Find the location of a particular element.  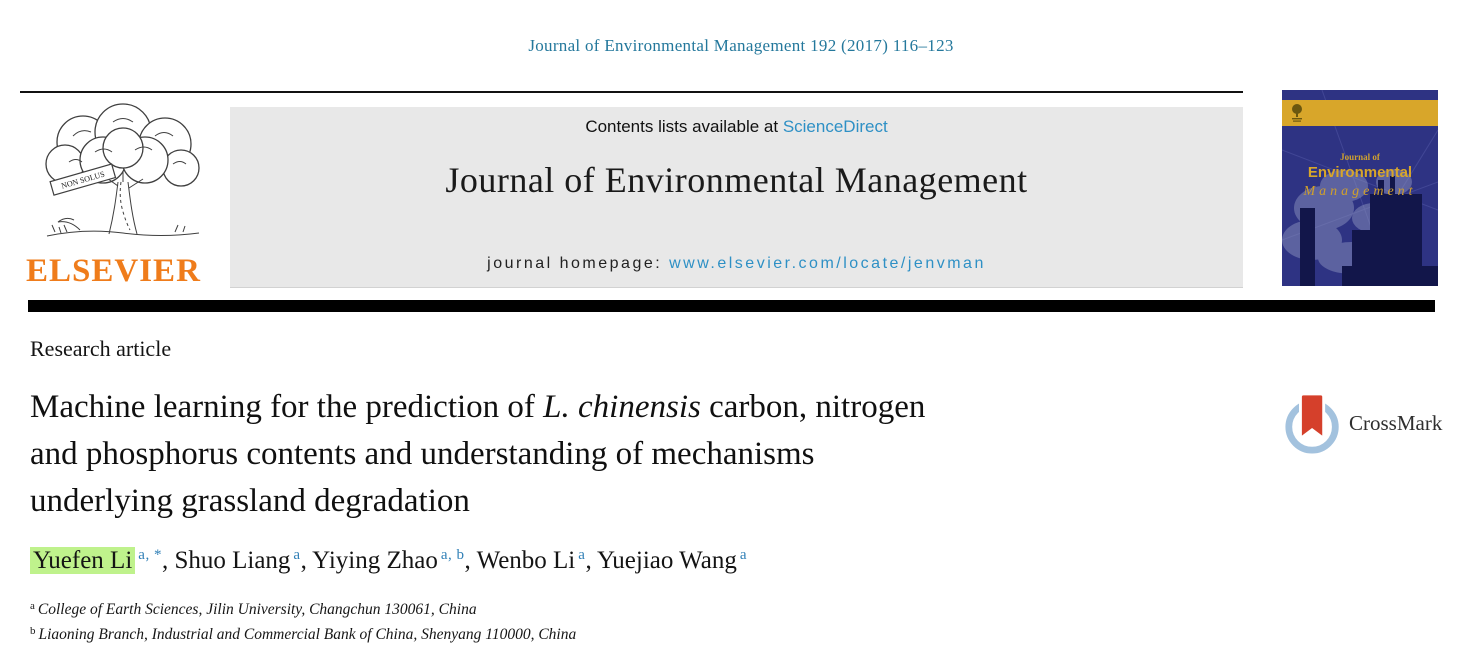

cover-art is located at coordinates (1360, 188).